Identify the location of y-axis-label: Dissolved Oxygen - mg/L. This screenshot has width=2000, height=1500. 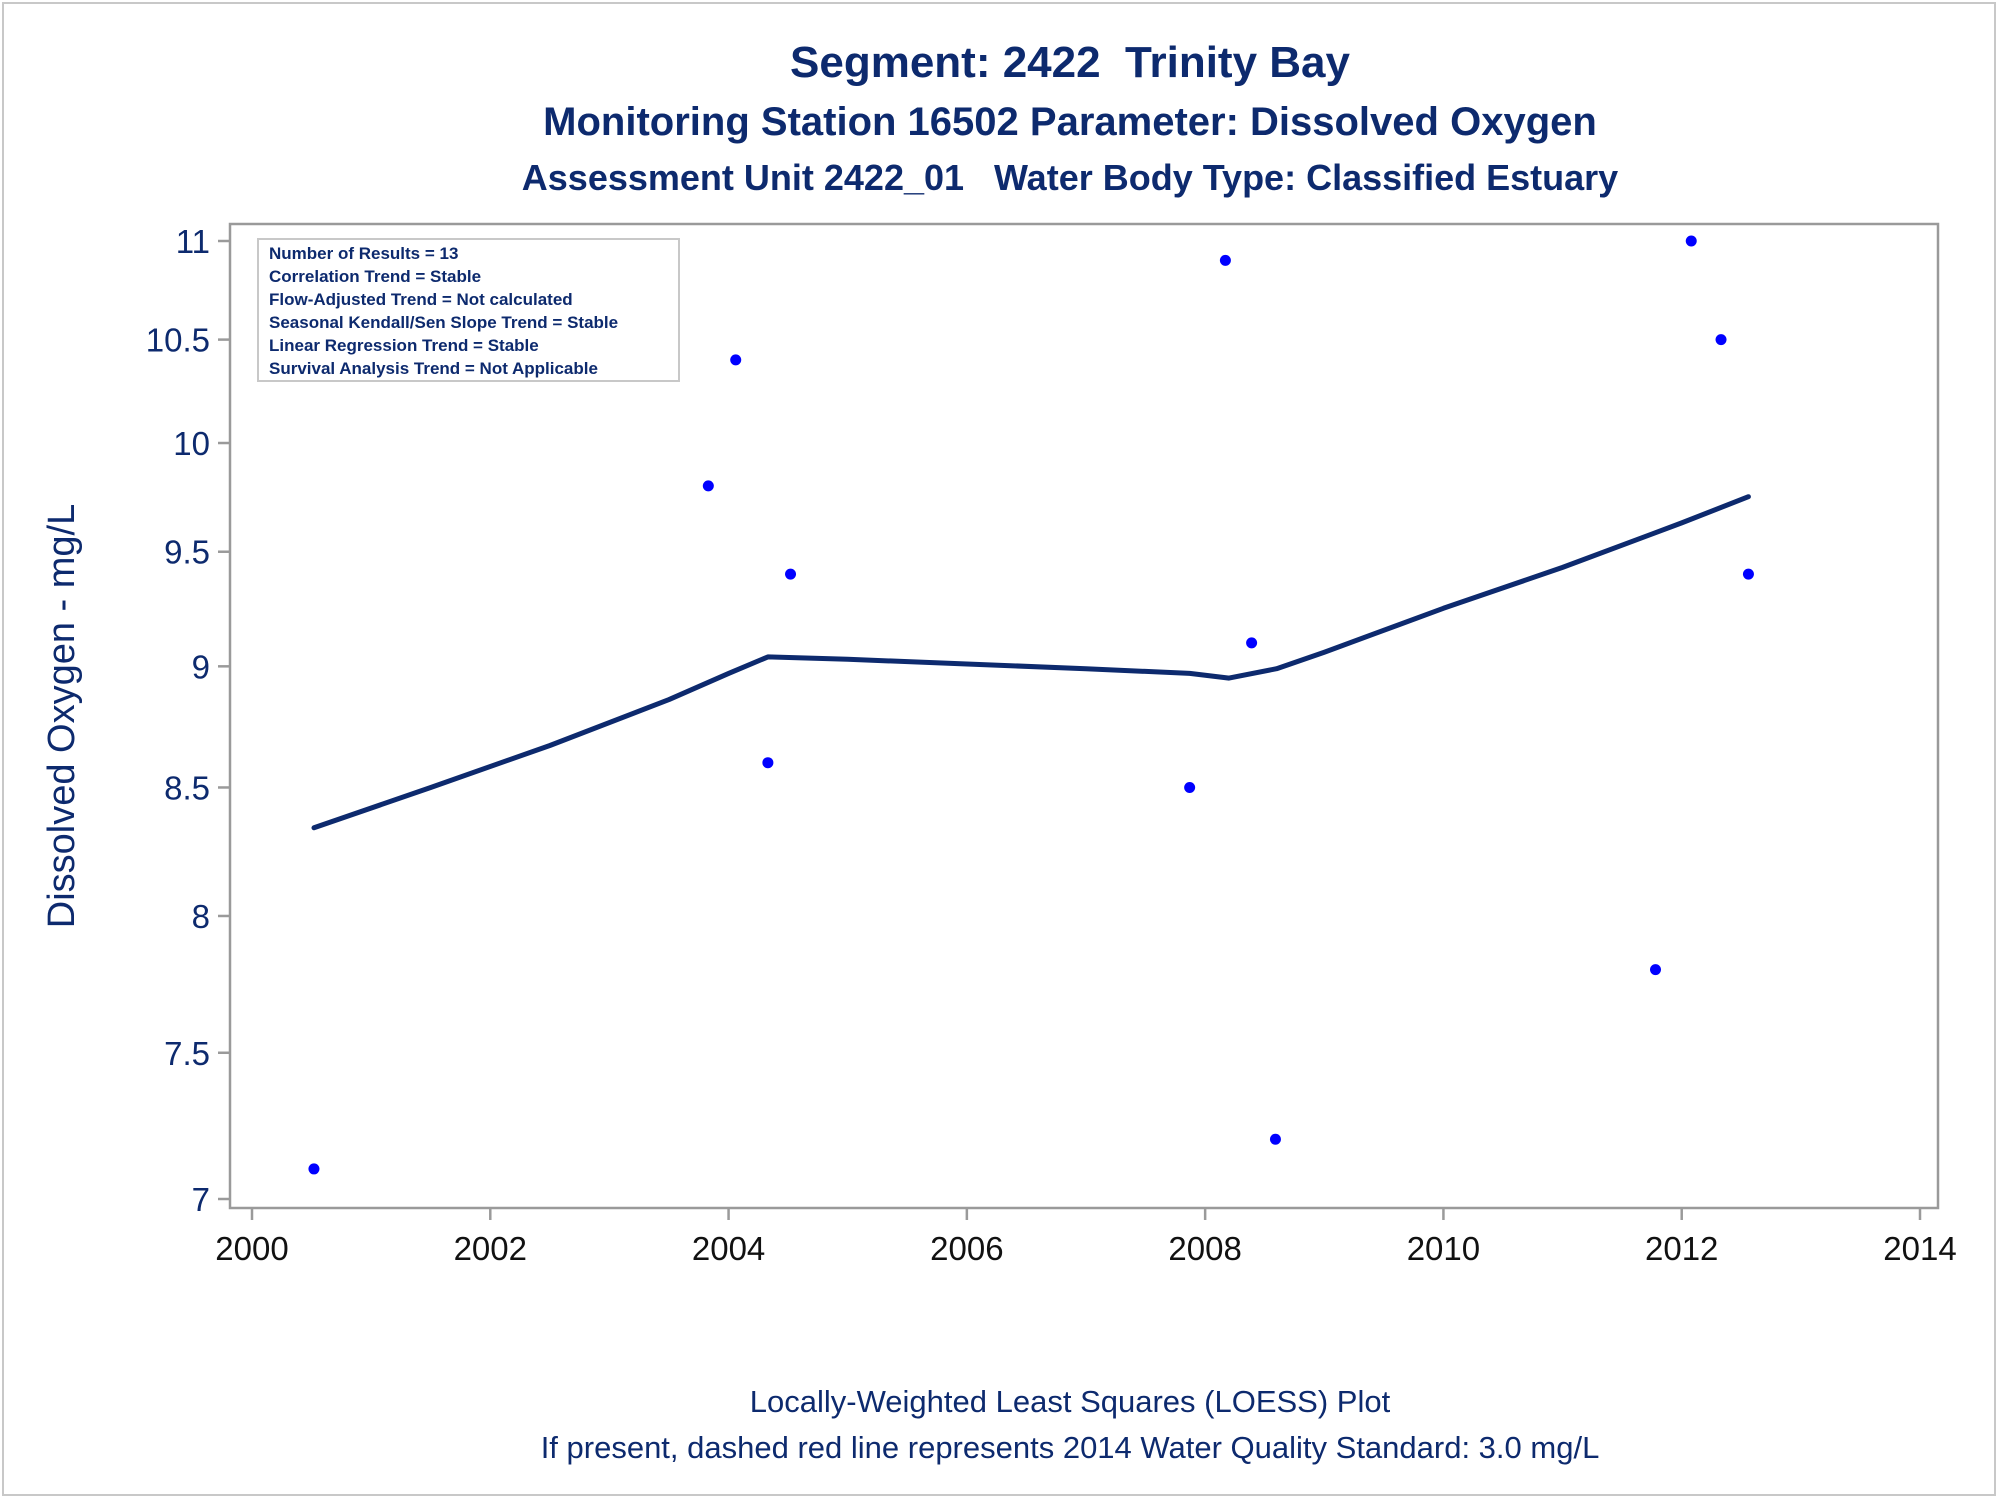
(62, 716).